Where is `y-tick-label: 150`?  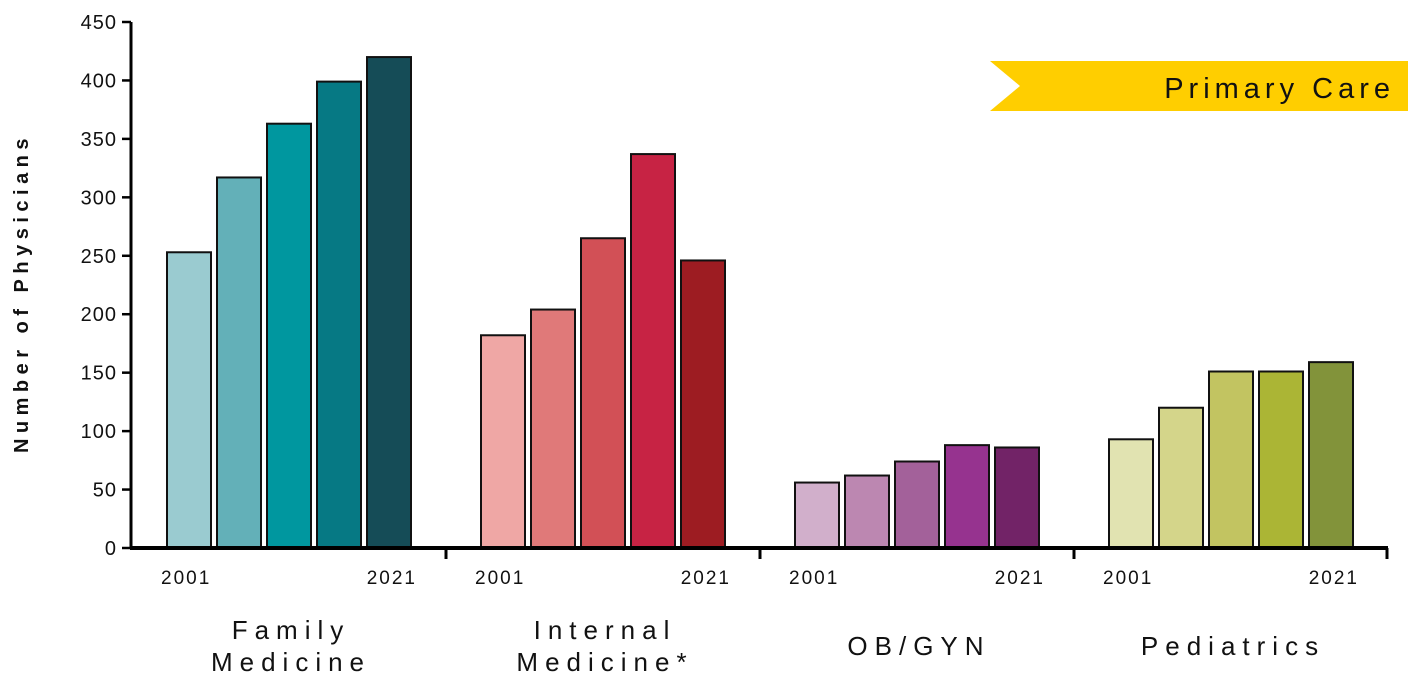
y-tick-label: 150 is located at coordinates (99, 374).